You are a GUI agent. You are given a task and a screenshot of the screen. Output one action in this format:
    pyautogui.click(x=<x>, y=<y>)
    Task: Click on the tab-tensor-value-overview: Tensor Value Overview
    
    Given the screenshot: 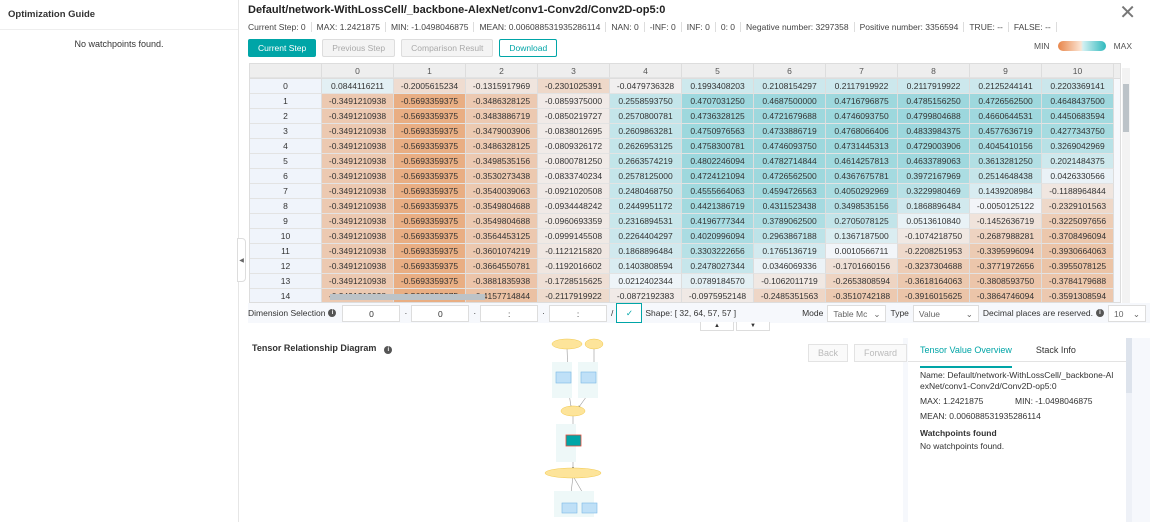 What is the action you would take?
    pyautogui.click(x=966, y=356)
    